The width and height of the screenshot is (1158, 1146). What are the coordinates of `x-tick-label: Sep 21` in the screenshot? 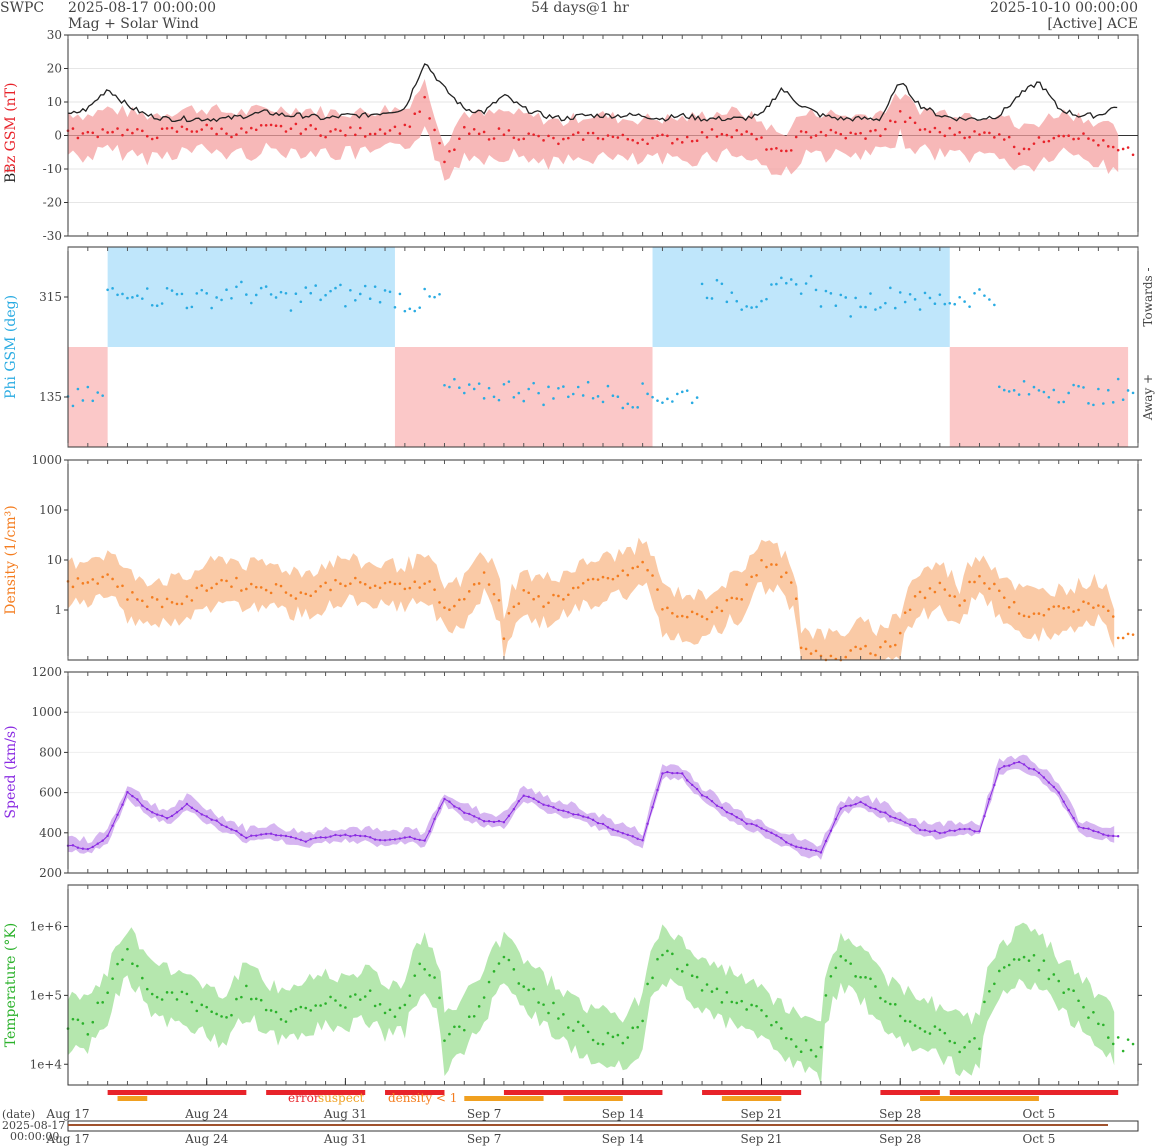 It's located at (761, 1114).